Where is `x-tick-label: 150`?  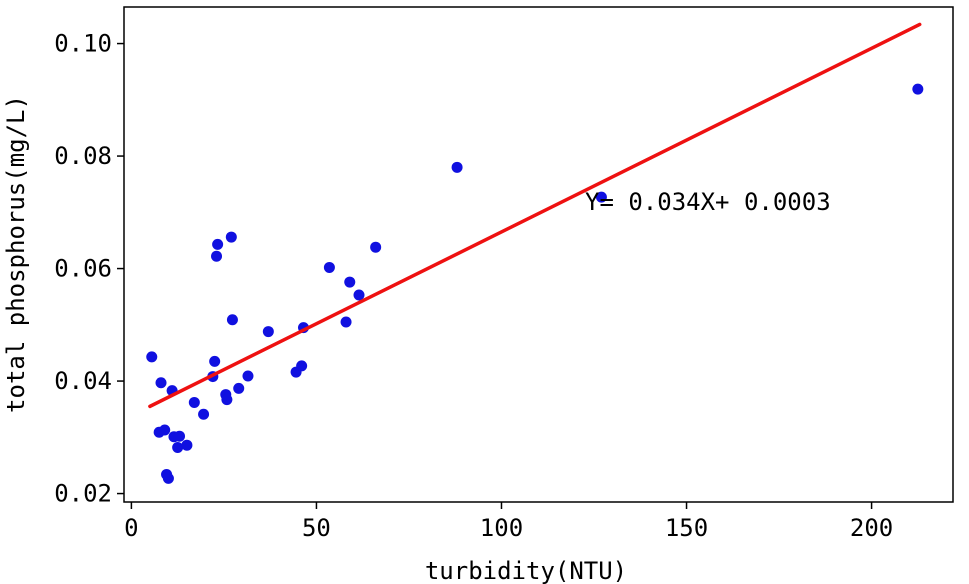 x-tick-label: 150 is located at coordinates (686, 528).